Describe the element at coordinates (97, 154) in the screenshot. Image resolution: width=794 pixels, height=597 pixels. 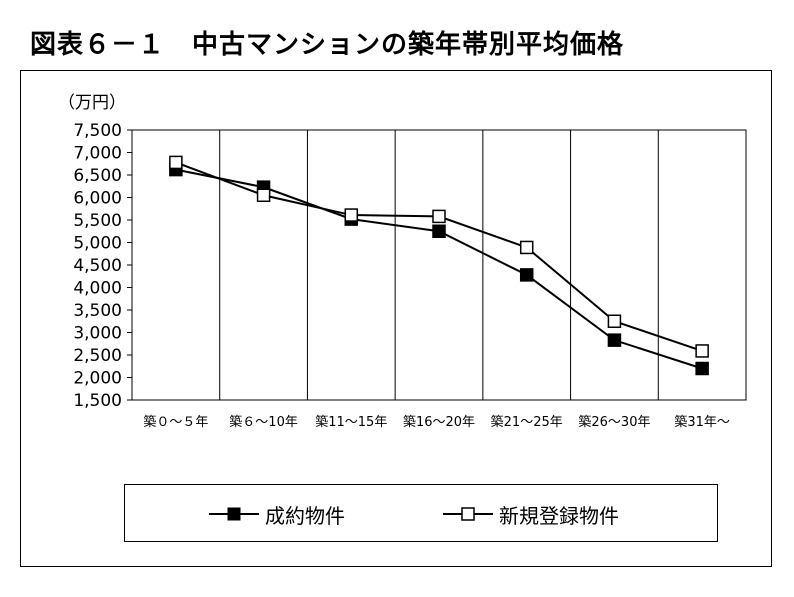
I see `y-tick-label: 7,000` at that location.